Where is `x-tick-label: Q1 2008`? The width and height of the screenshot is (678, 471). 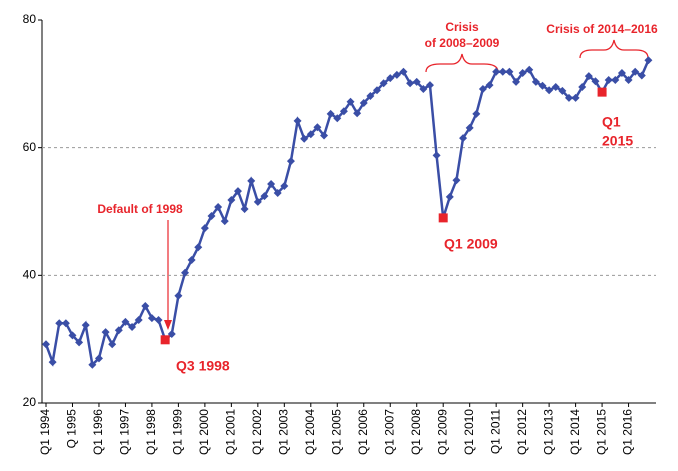
x-tick-label: Q1 2008 is located at coordinates (416, 432).